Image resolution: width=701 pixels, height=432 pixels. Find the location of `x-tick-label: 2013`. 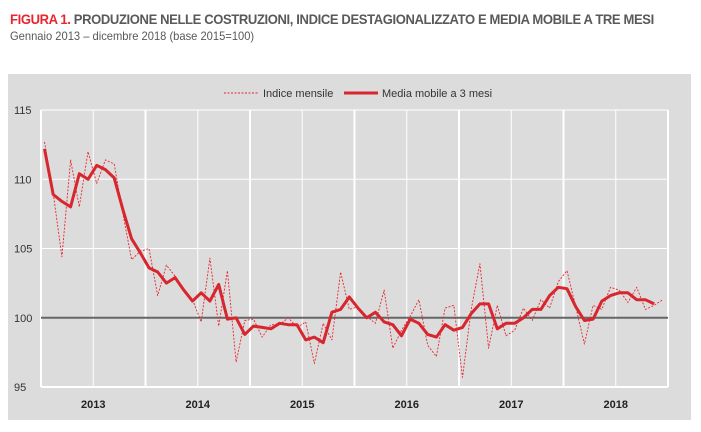

x-tick-label: 2013 is located at coordinates (93, 405).